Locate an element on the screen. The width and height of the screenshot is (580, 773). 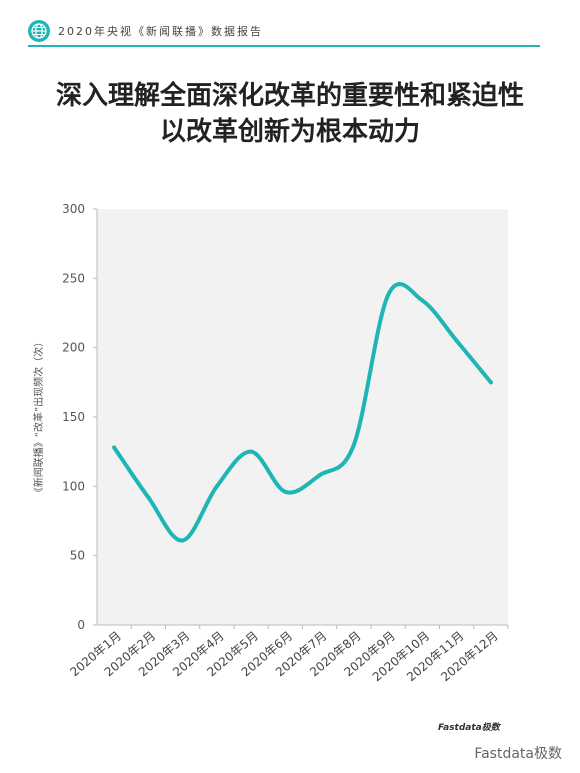
y-tick-label: 200 is located at coordinates (73, 348).